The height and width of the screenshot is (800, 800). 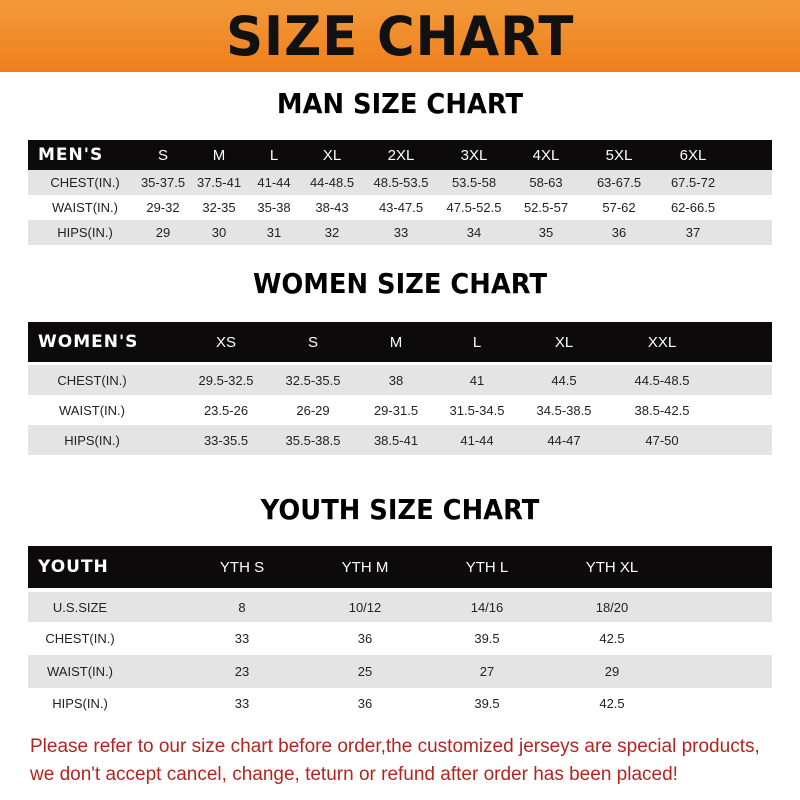 I want to click on measurement-cell: 37.5-41, so click(x=219, y=182).